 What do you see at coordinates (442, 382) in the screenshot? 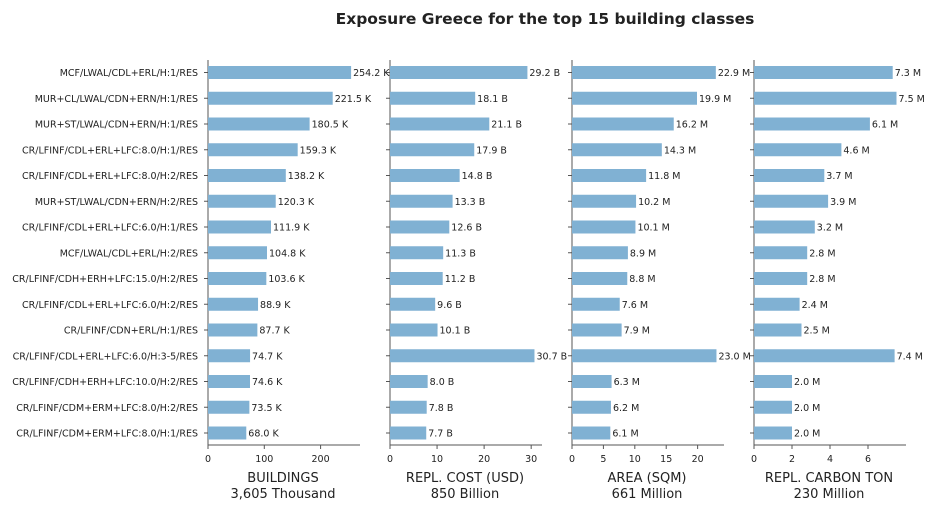
I see `bar-value-label: 8.0 B` at bounding box center [442, 382].